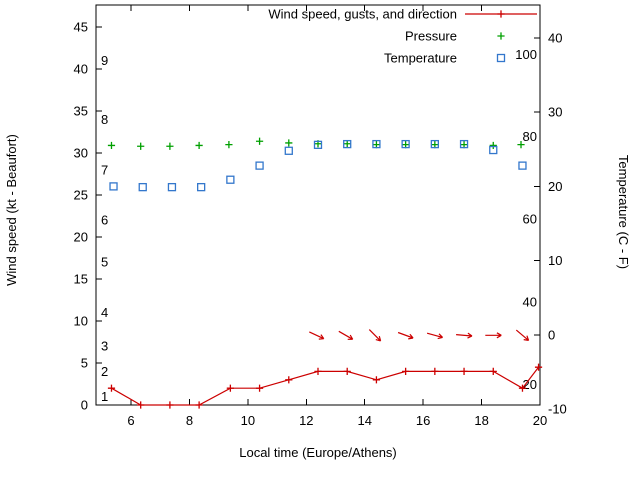  What do you see at coordinates (318, 452) in the screenshot?
I see `x-axis-title: Local time (Europe/Athens)` at bounding box center [318, 452].